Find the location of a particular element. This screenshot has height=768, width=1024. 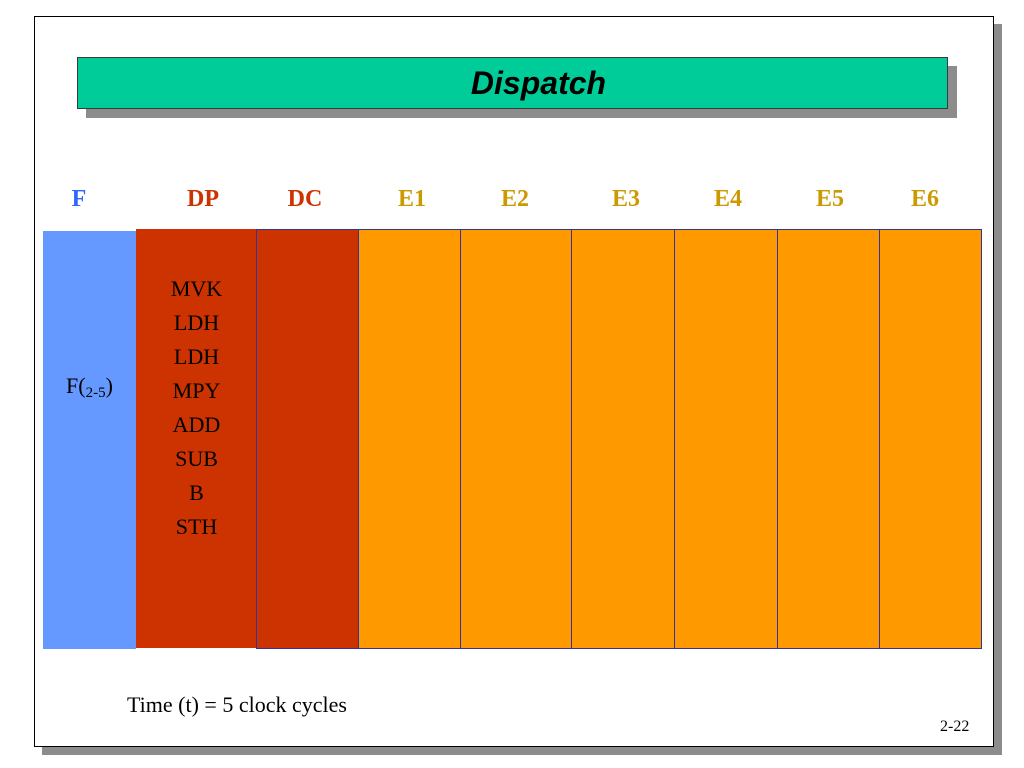

stage-label-dc: DC is located at coordinates (305, 199).